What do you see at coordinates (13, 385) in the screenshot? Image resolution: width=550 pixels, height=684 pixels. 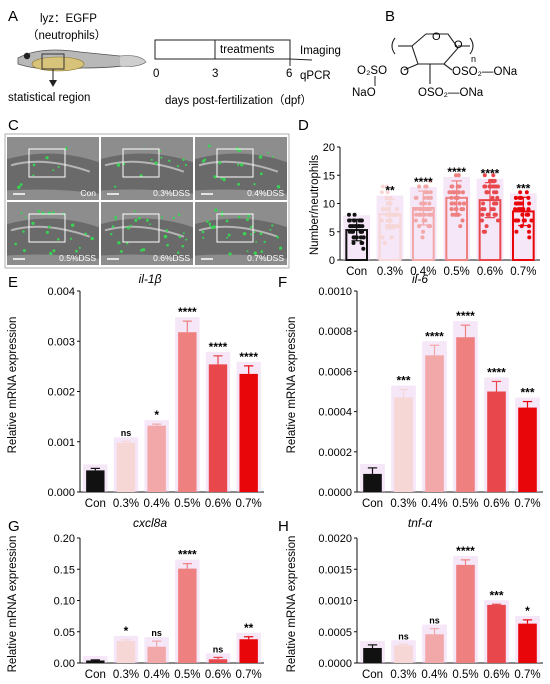 I see `chart-e-ylabel: Relative mRNA expression` at bounding box center [13, 385].